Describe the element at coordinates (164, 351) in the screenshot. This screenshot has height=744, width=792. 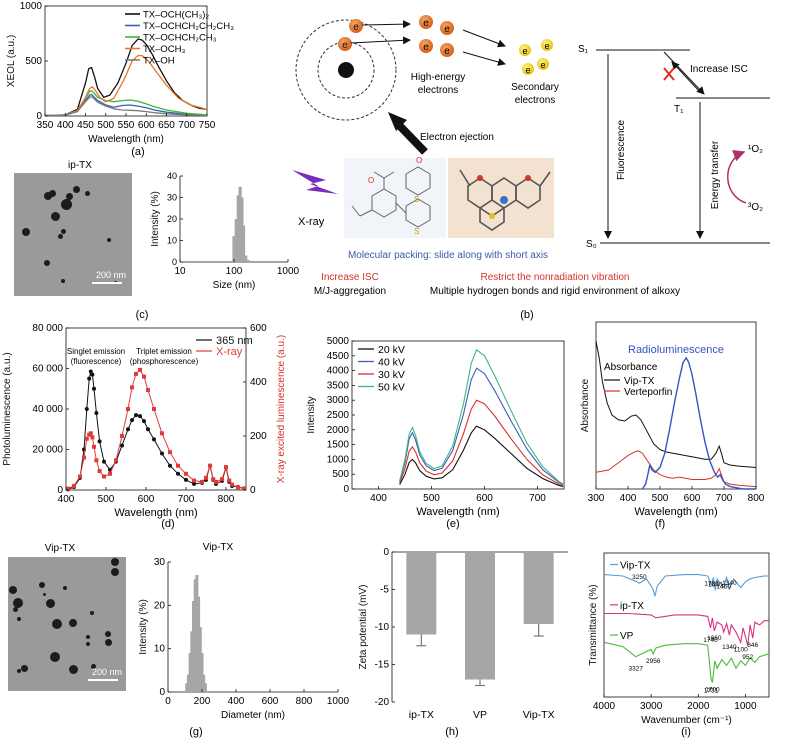
I see `triplet-annotation: Triplet emission` at that location.